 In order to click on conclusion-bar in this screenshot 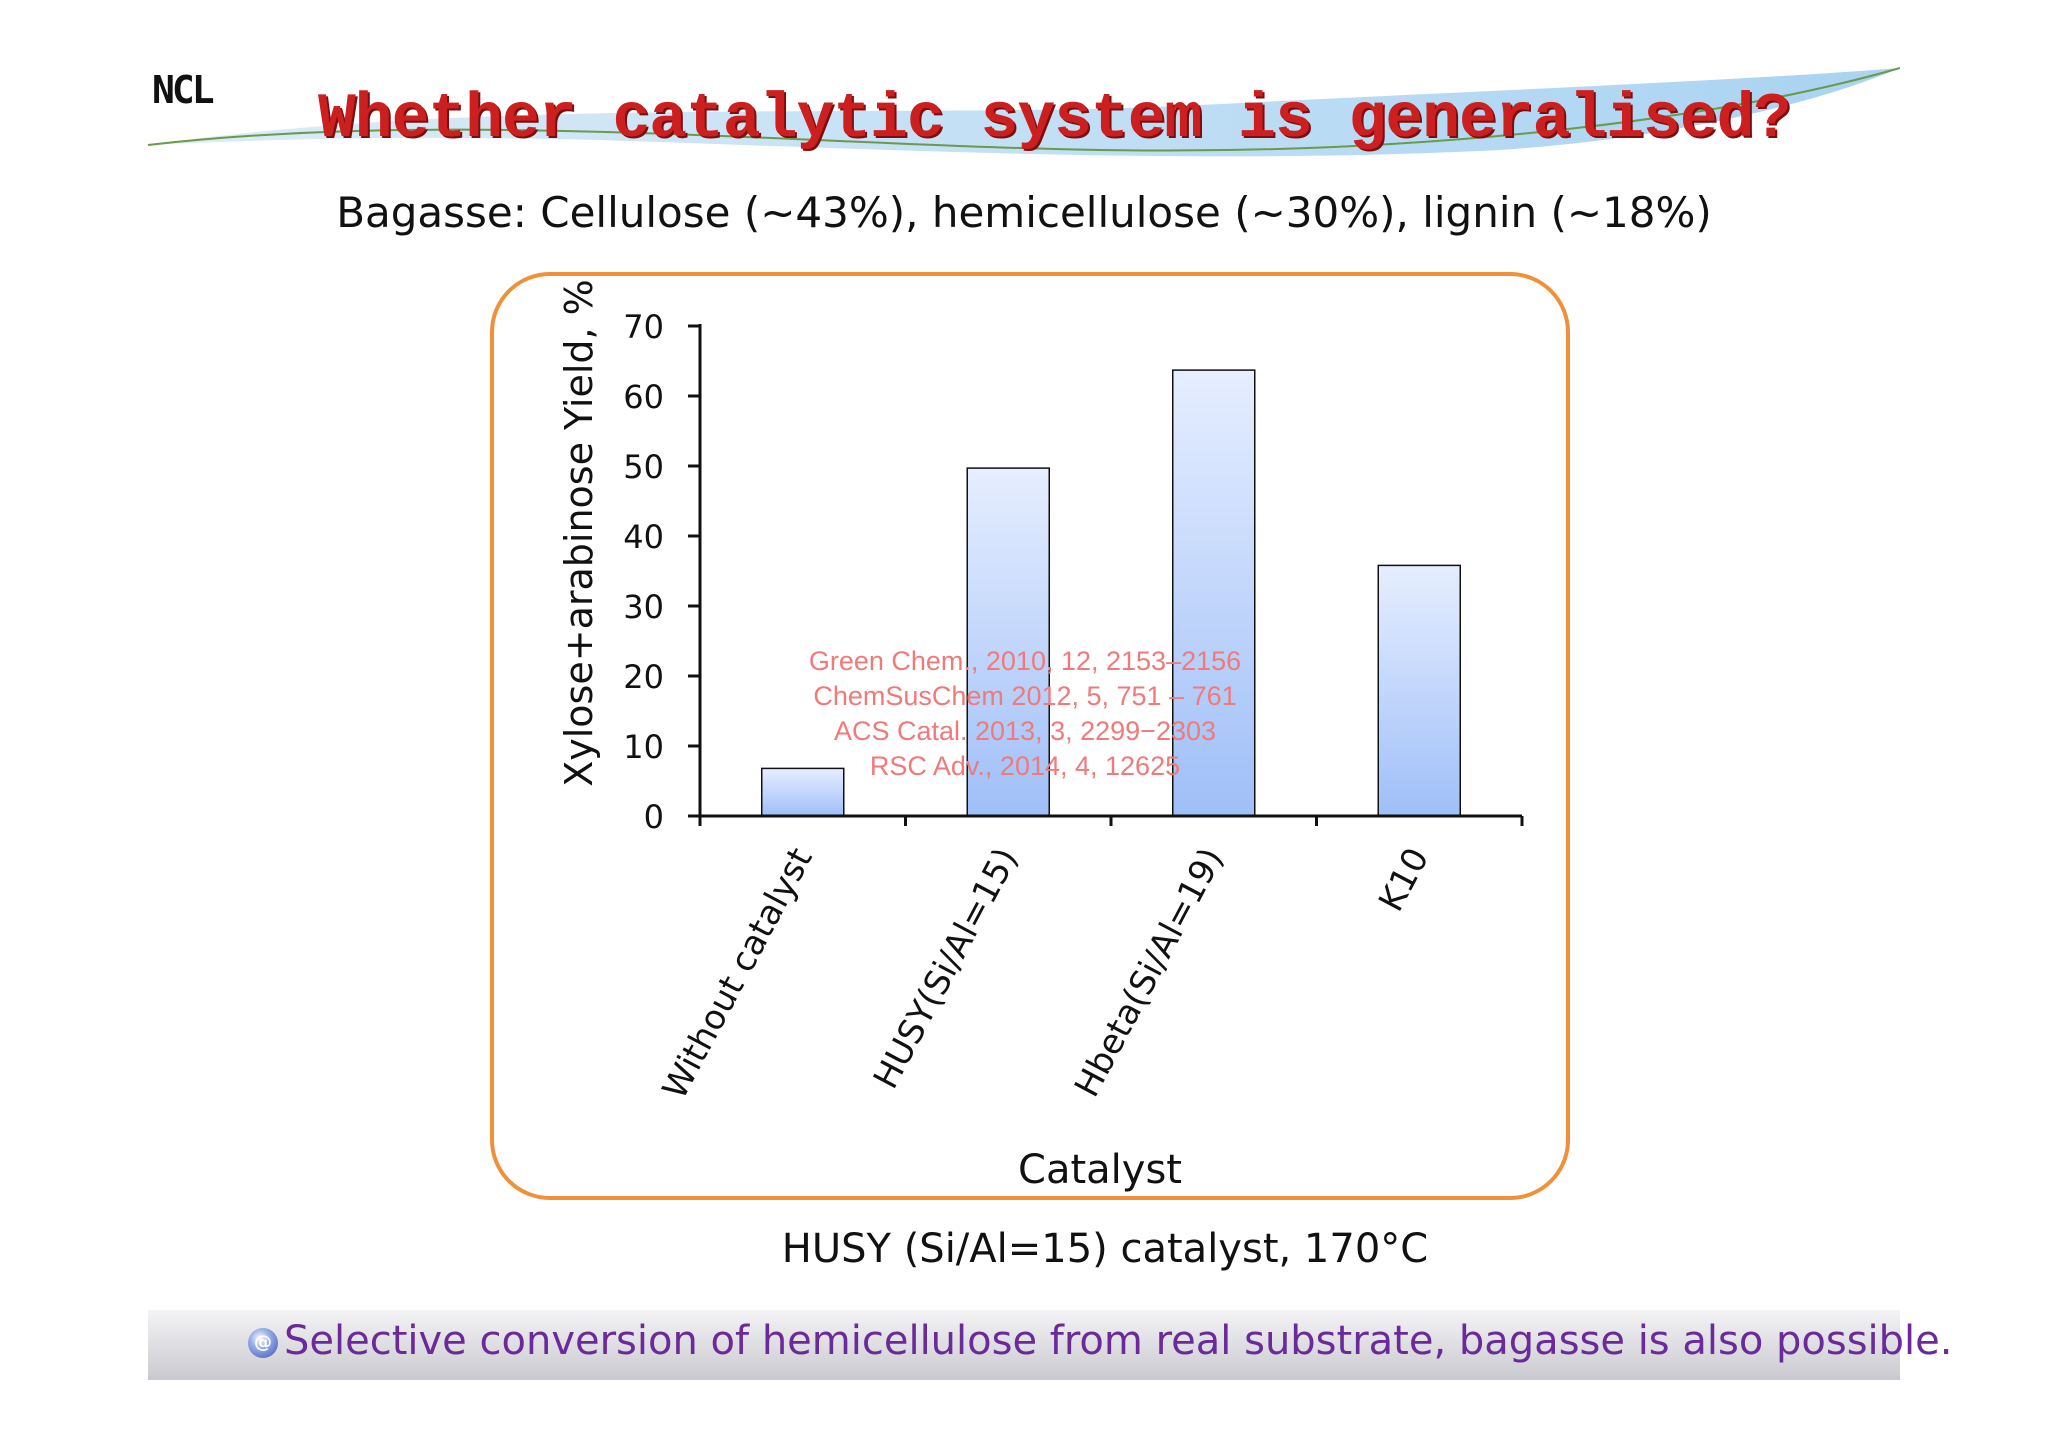, I will do `click(1024, 1345)`.